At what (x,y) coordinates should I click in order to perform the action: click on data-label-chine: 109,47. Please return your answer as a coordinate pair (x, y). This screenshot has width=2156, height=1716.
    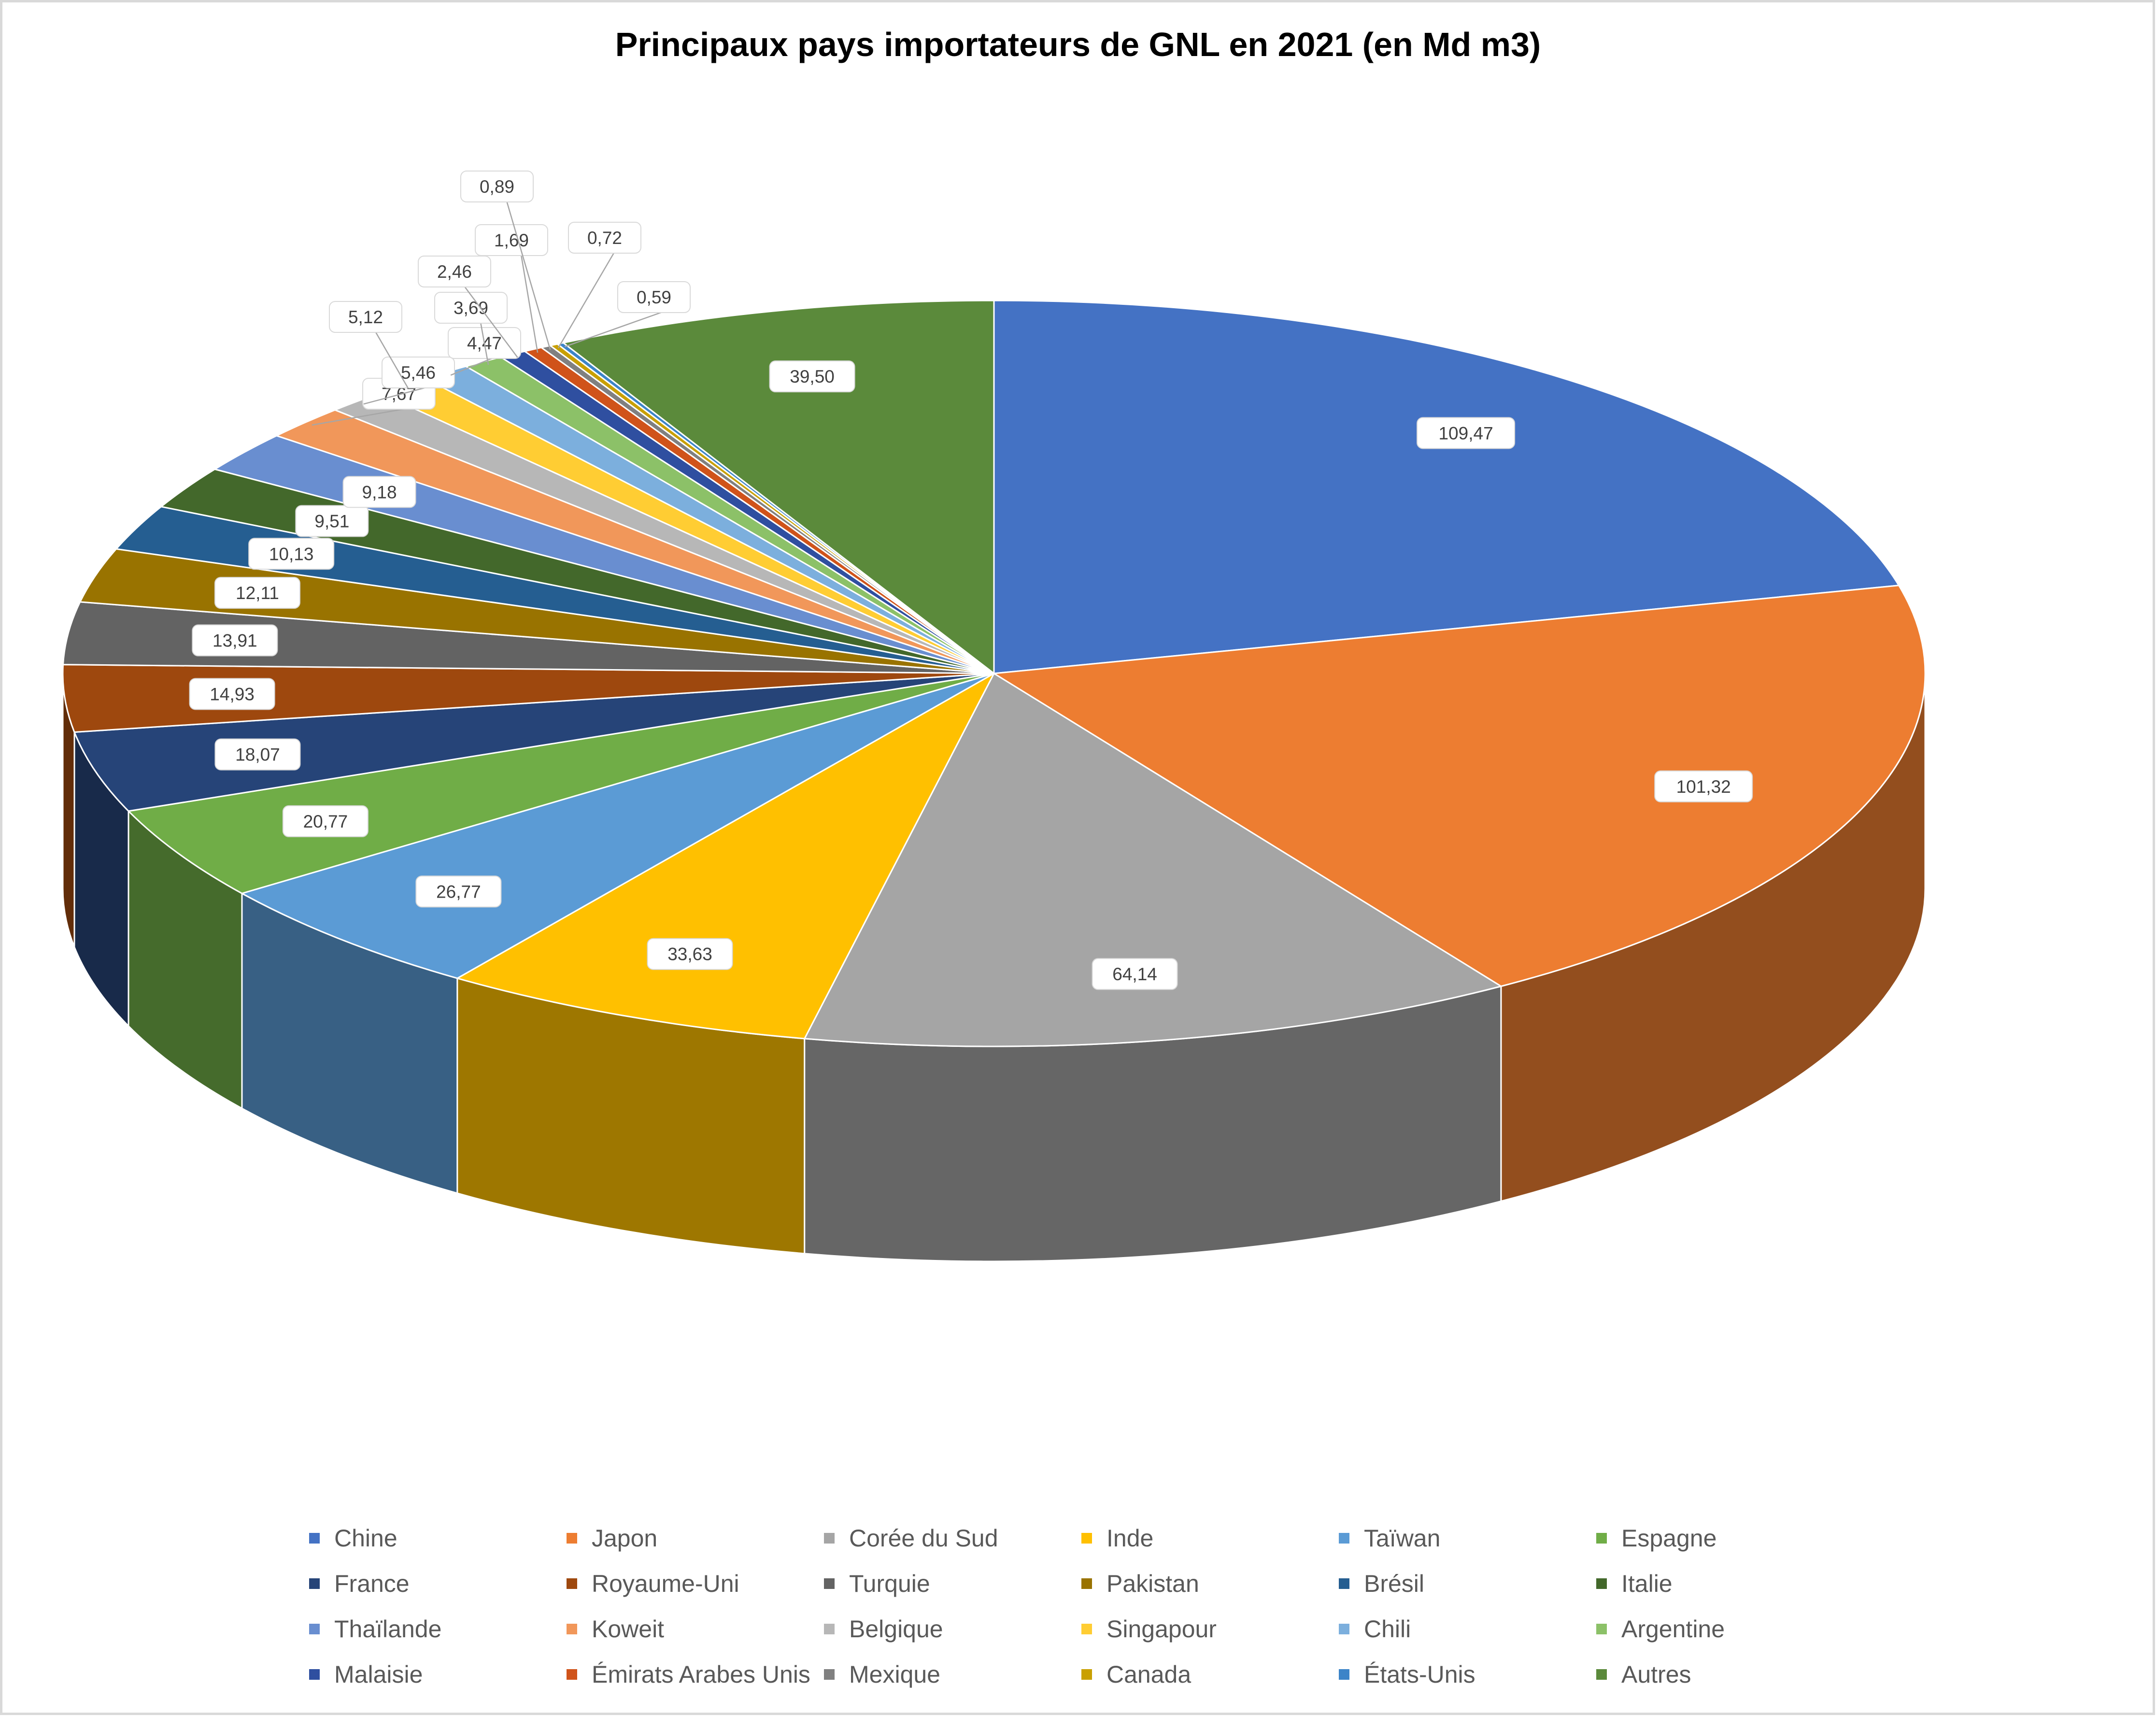
    Looking at the image, I should click on (1466, 433).